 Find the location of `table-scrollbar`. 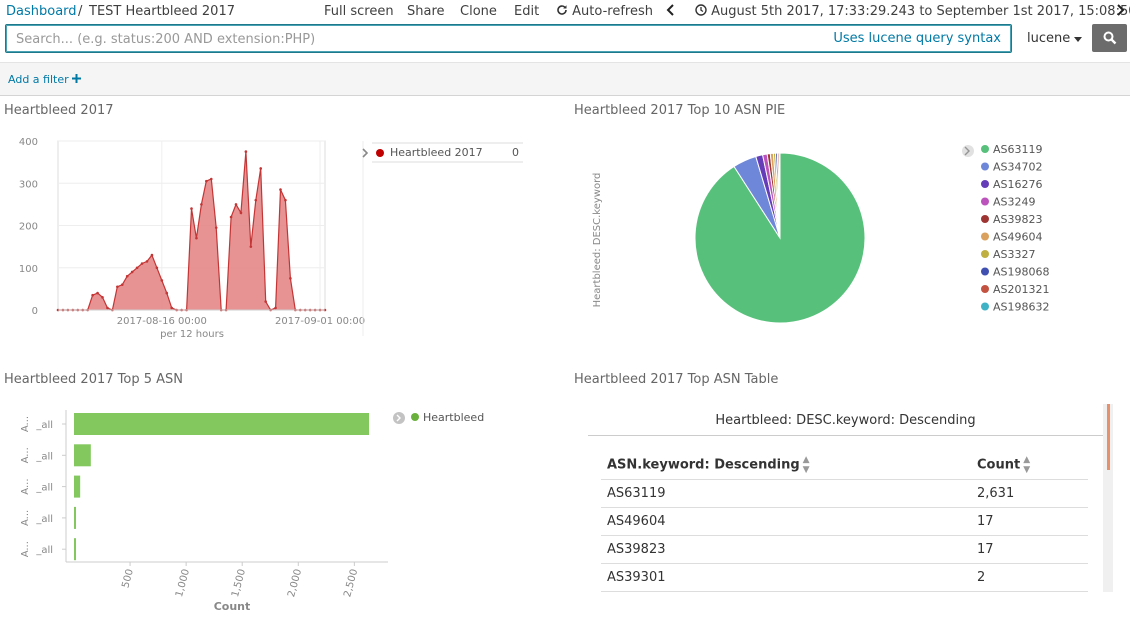

table-scrollbar is located at coordinates (1108, 498).